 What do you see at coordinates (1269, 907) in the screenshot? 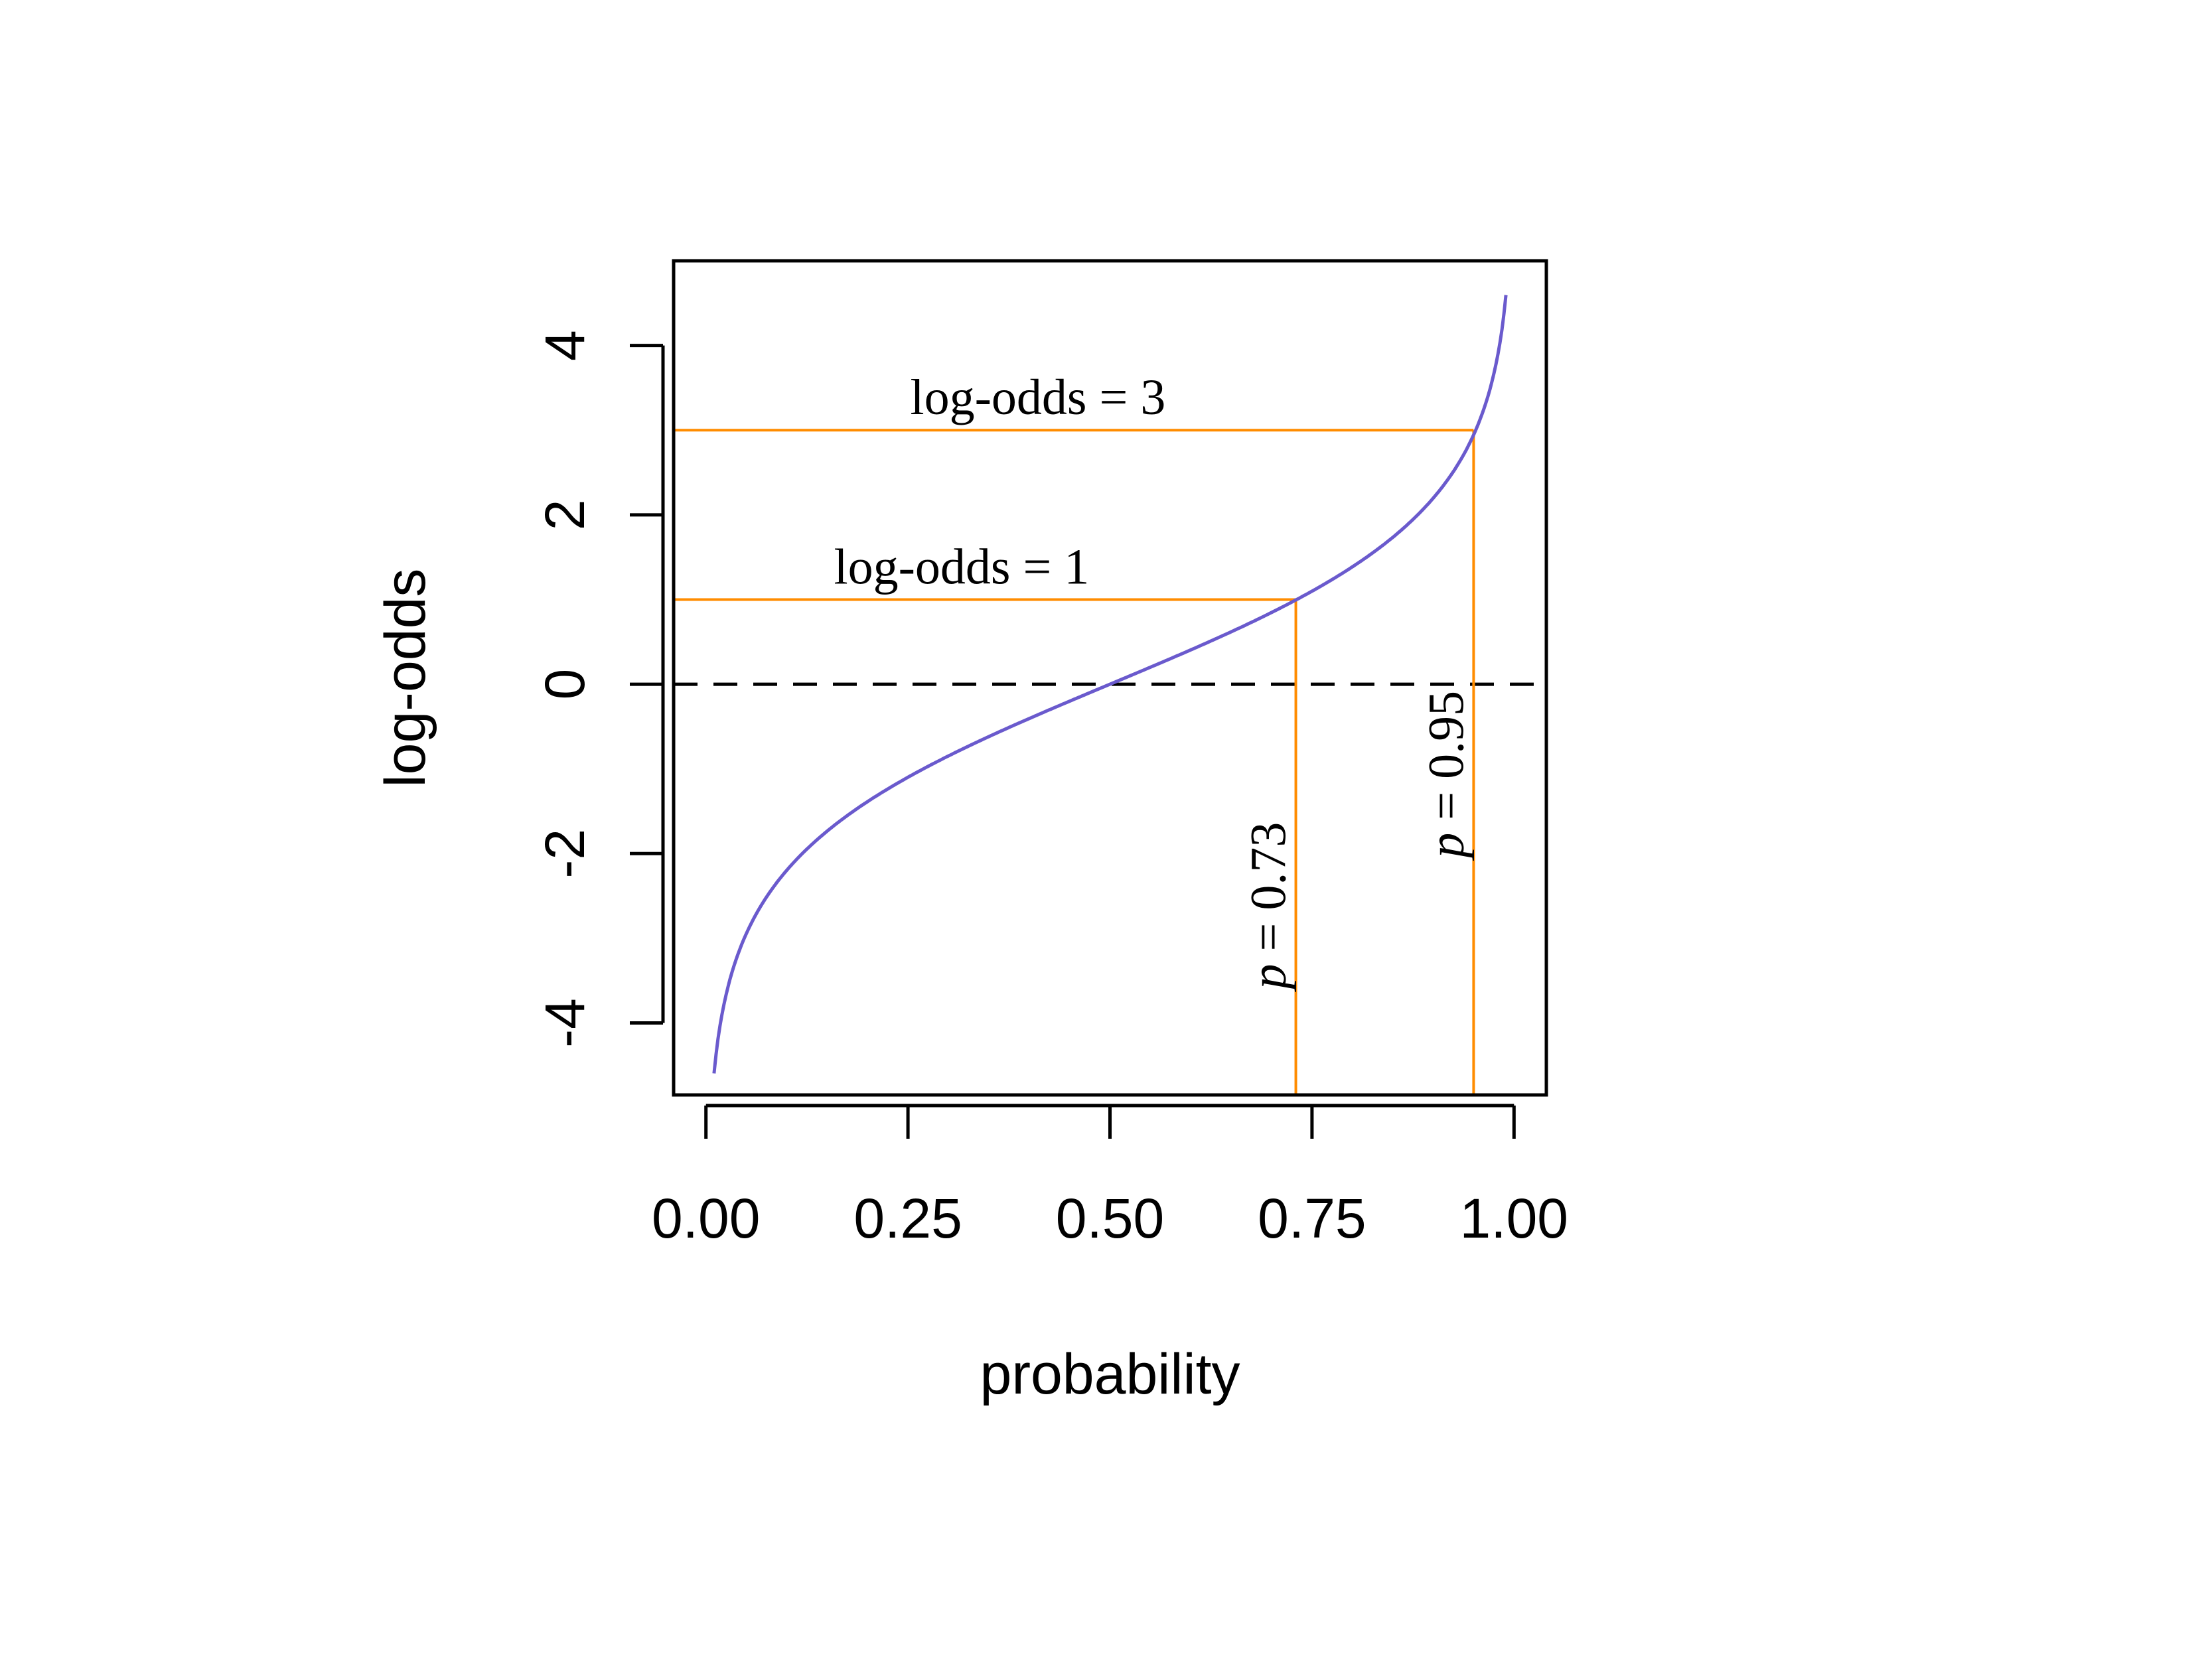
I see `guide-probability-label: p = 0.73` at bounding box center [1269, 907].